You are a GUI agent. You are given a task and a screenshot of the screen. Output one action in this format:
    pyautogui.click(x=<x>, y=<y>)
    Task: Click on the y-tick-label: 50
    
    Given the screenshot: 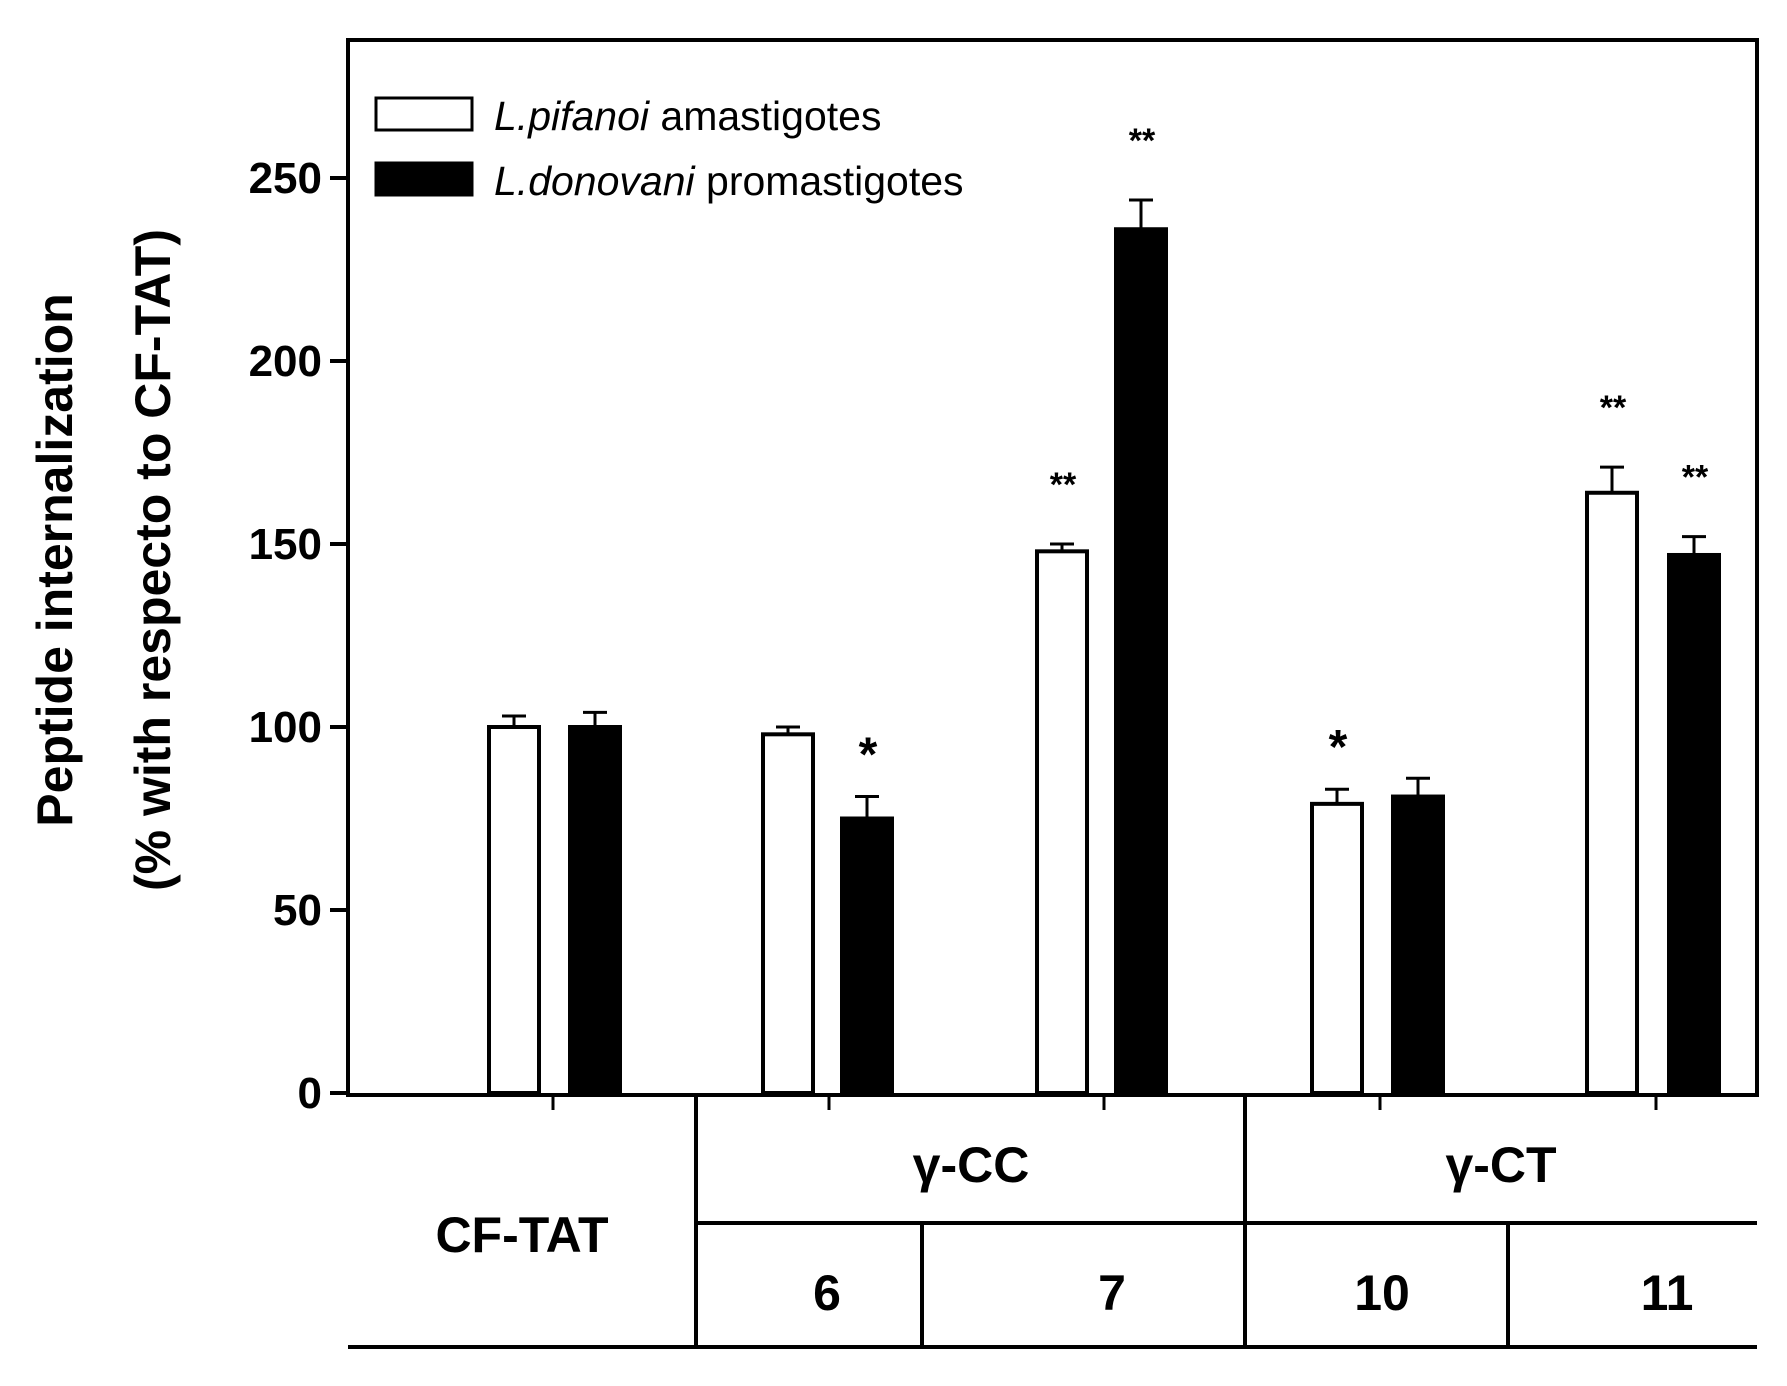 What is the action you would take?
    pyautogui.click(x=297, y=910)
    